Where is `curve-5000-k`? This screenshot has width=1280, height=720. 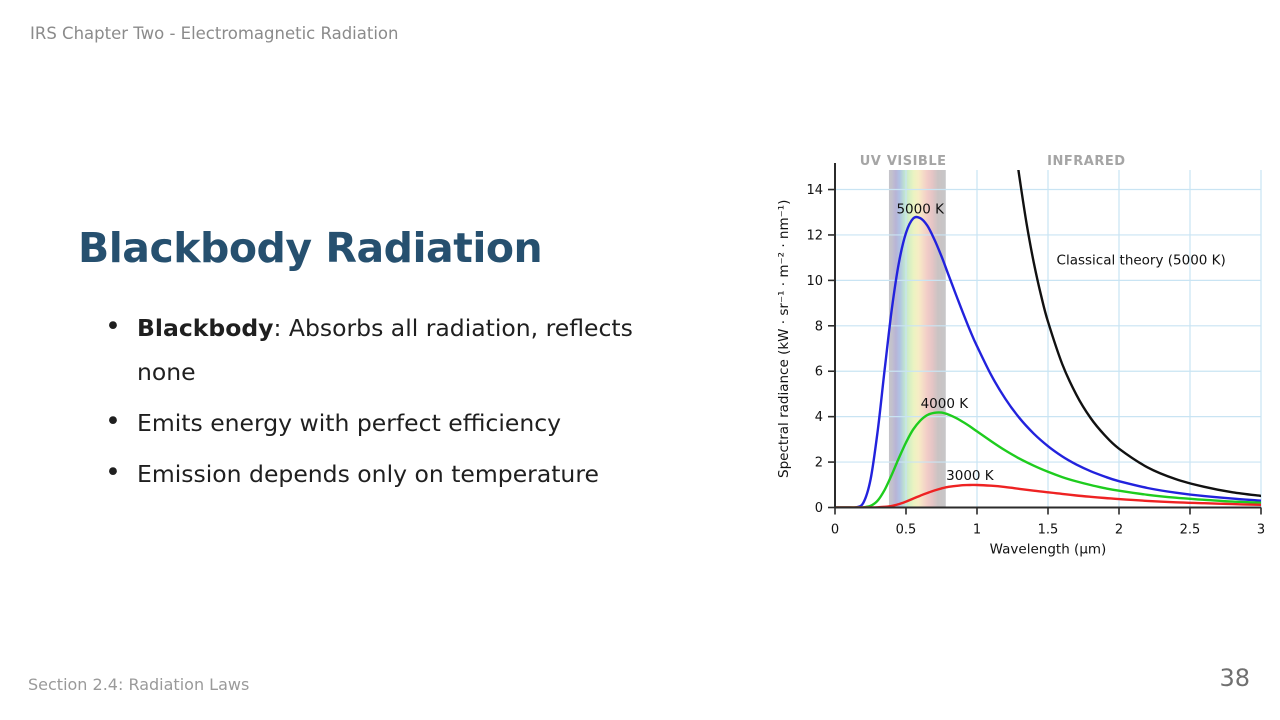 curve-5000-k is located at coordinates (1048, 361).